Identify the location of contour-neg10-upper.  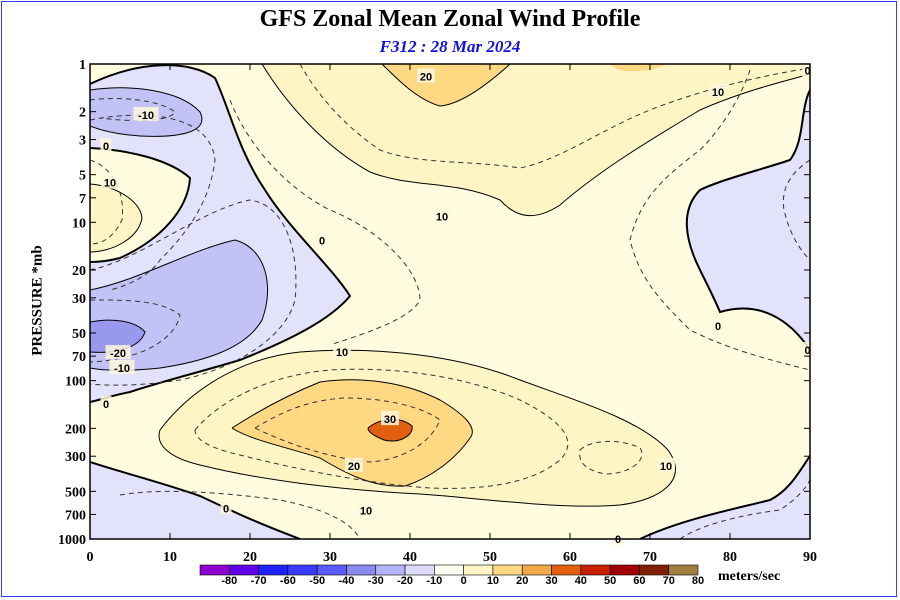
(146, 112).